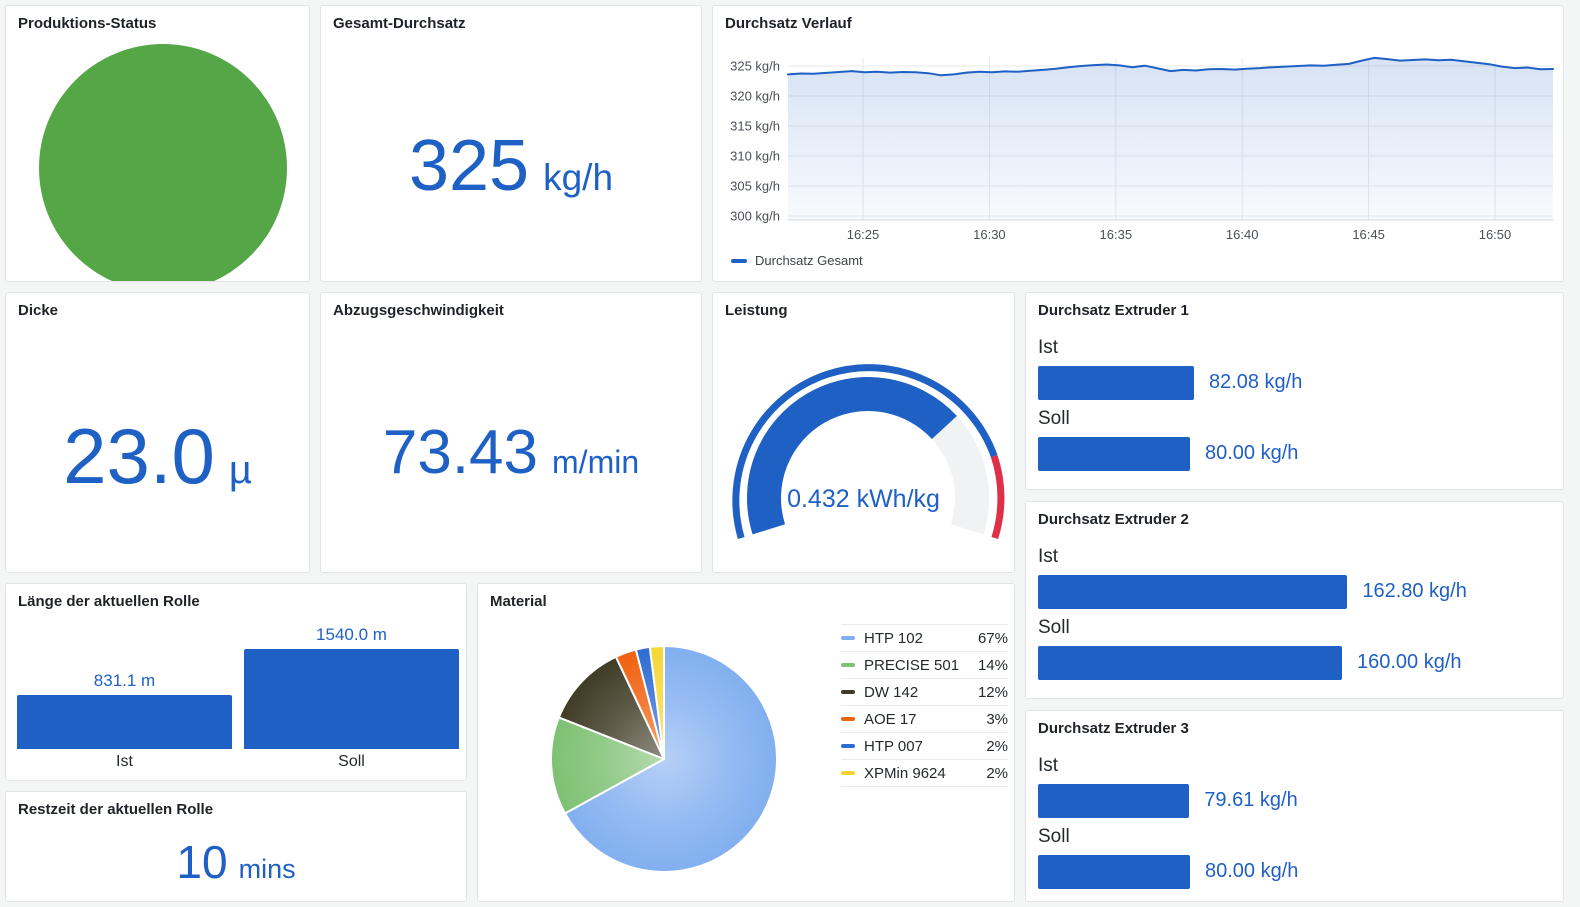  I want to click on panel-title: Durchsatz Extruder 1, so click(1113, 310).